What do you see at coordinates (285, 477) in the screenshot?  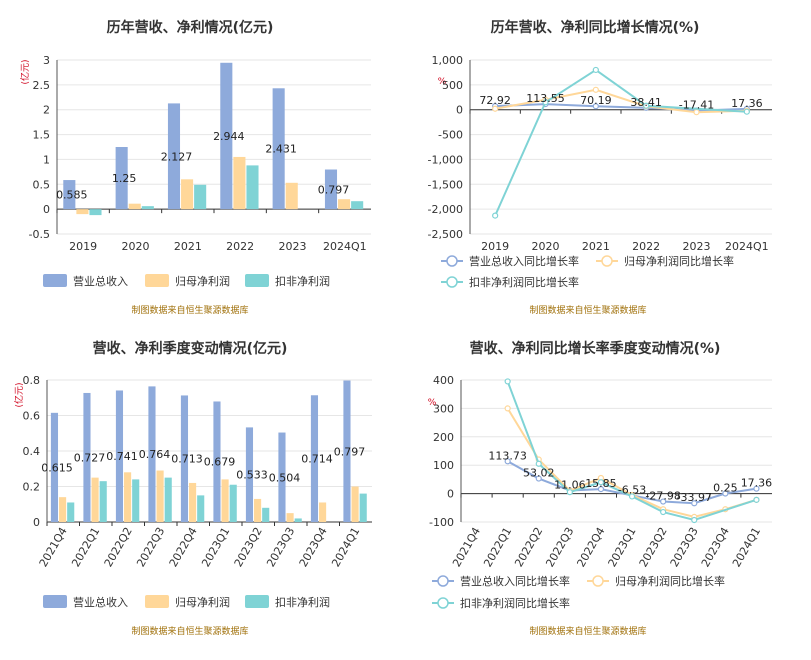 I see `data-label: 0.504` at bounding box center [285, 477].